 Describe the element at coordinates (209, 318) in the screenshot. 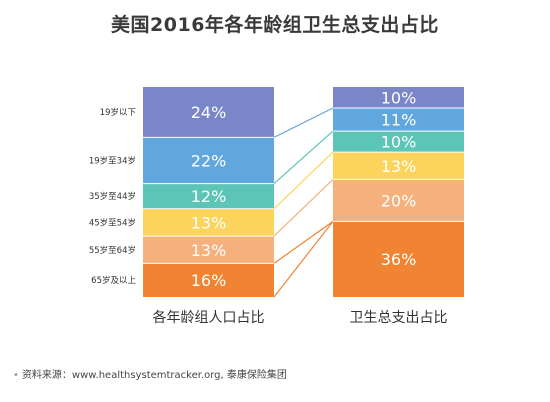

I see `series-label: 各年龄组人口占比` at that location.